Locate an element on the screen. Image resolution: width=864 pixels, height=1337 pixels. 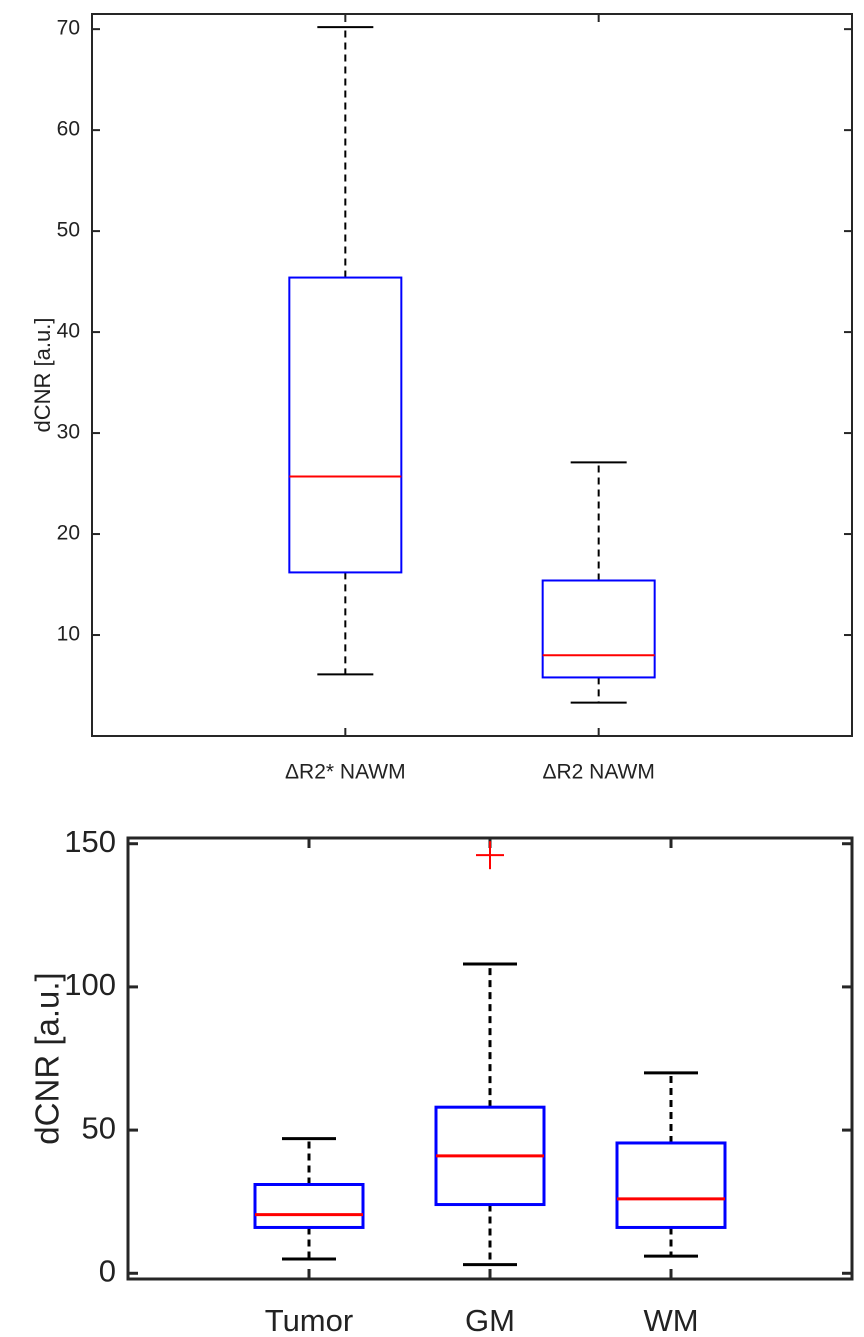
y-tick-label: 20 is located at coordinates (68, 533).